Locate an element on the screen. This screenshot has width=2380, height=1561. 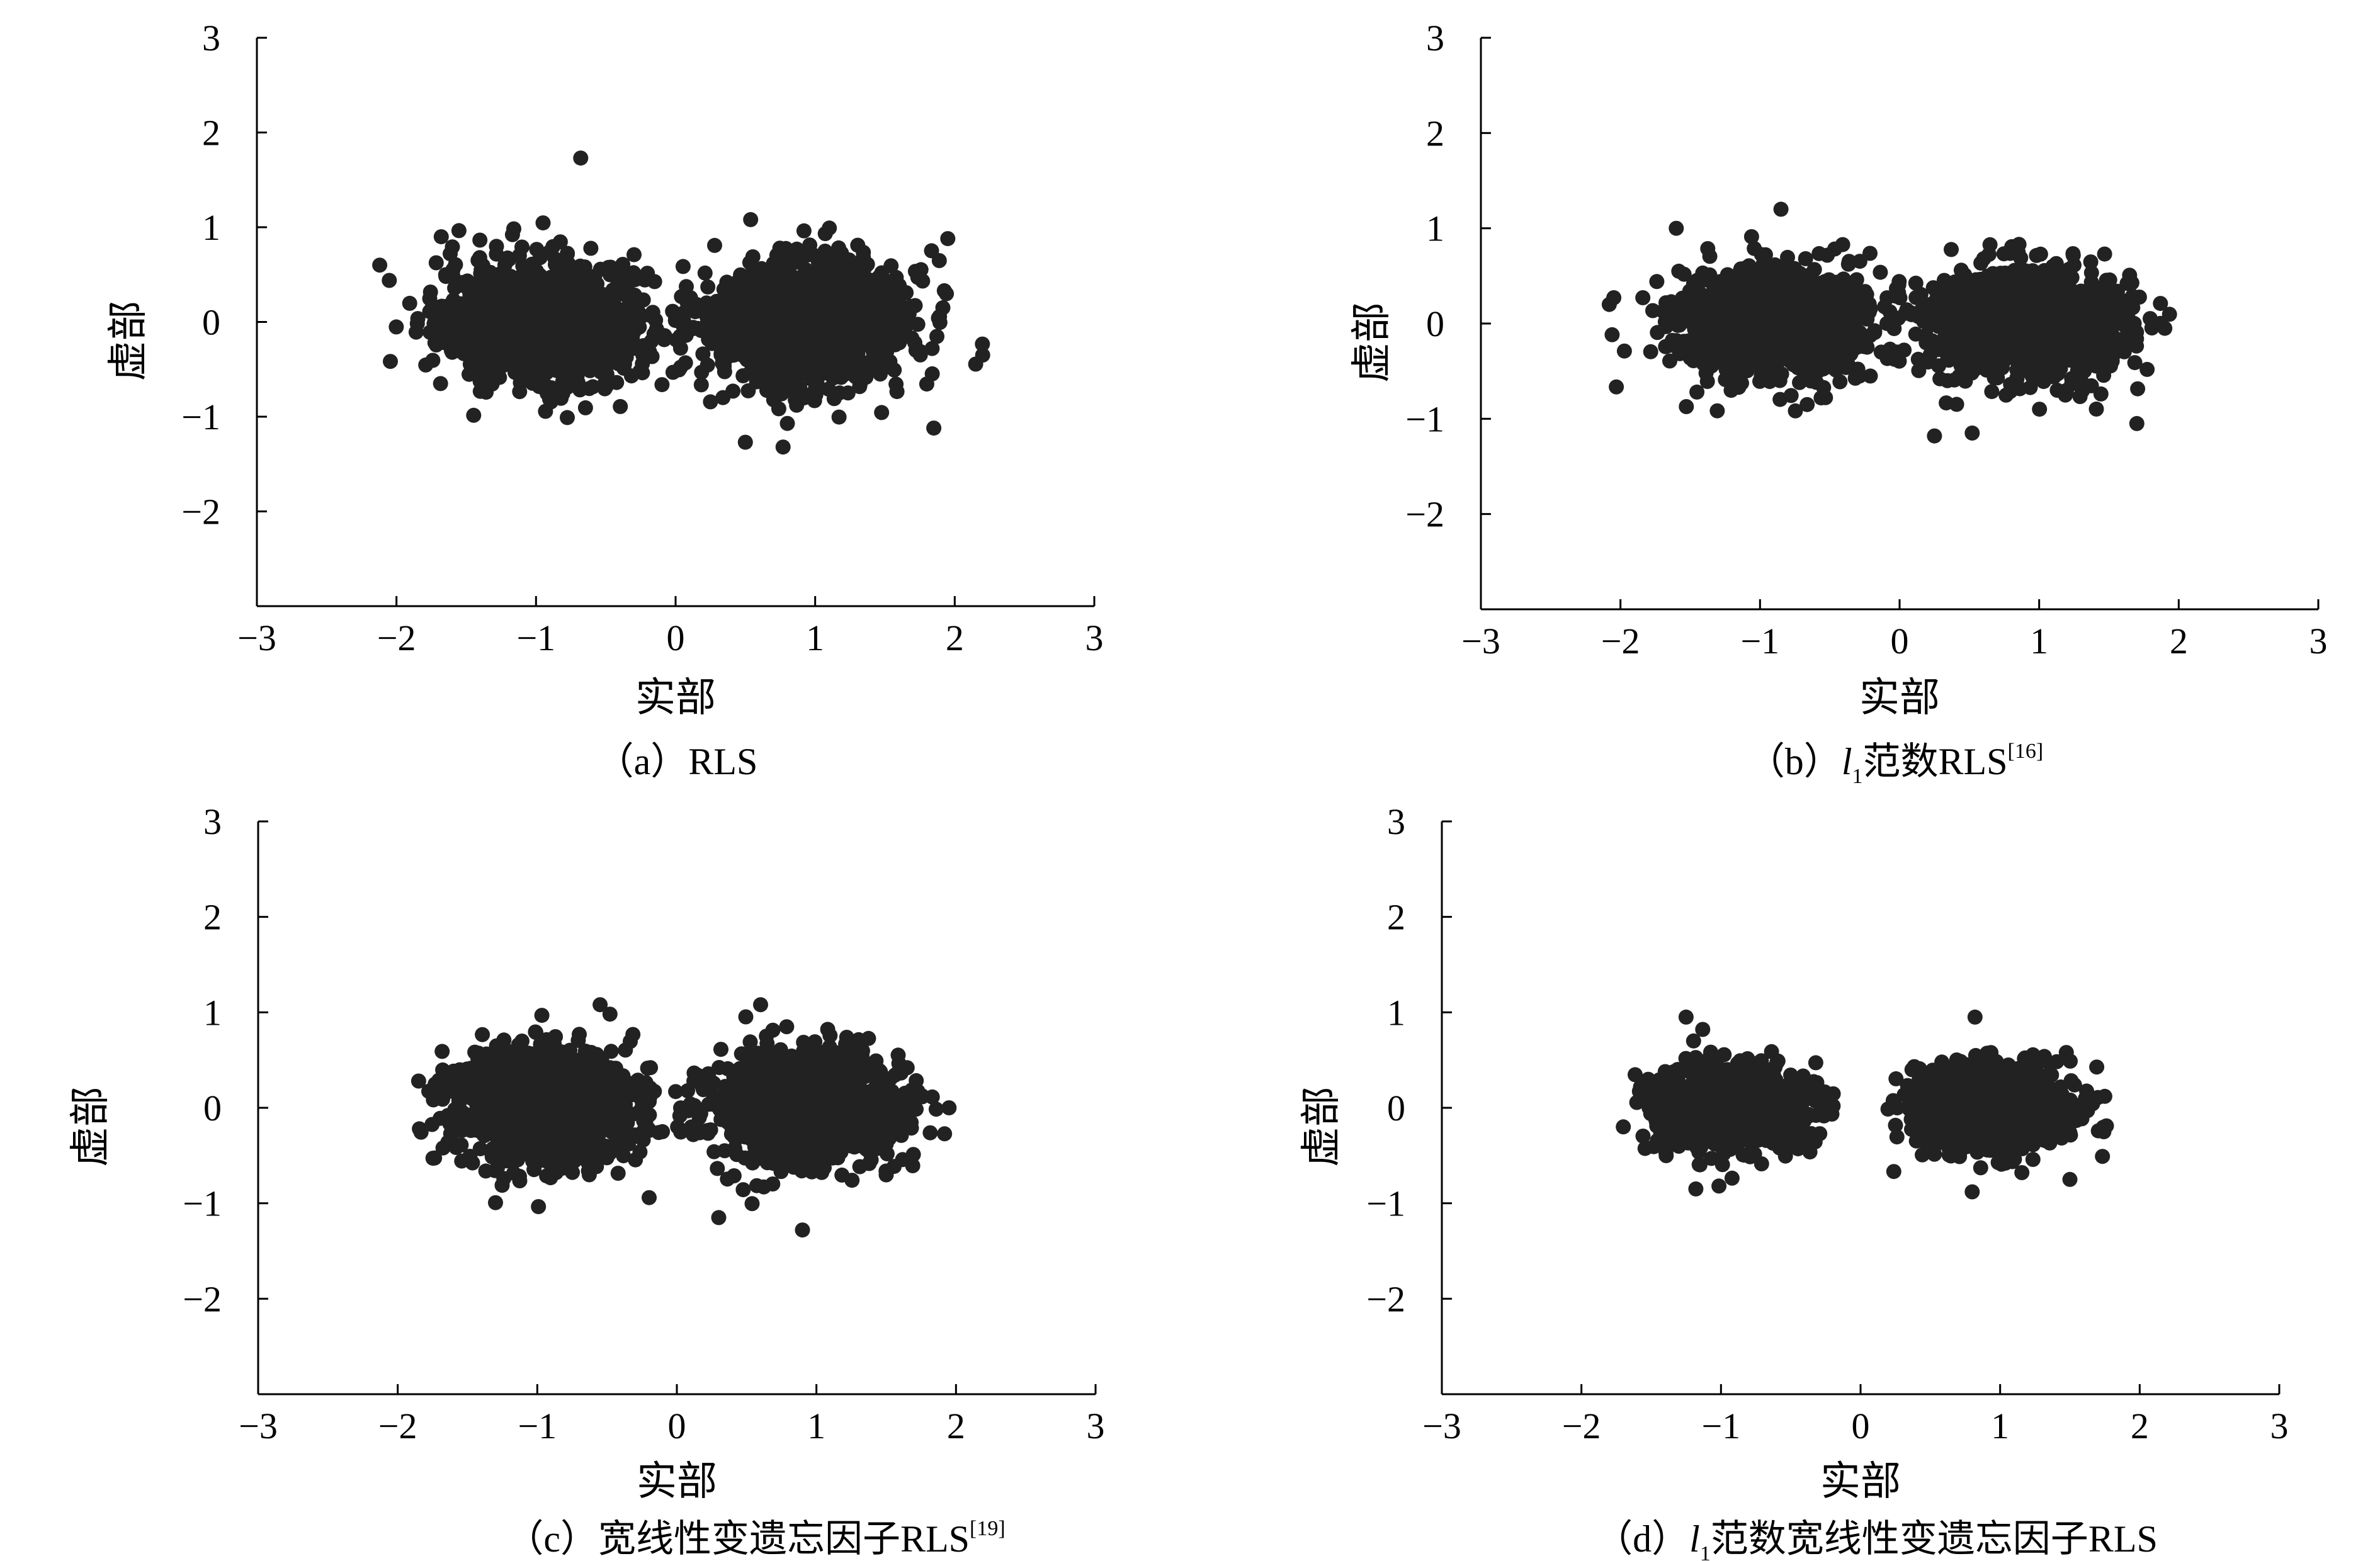
panel-caption: （a）RLS is located at coordinates (677, 761).